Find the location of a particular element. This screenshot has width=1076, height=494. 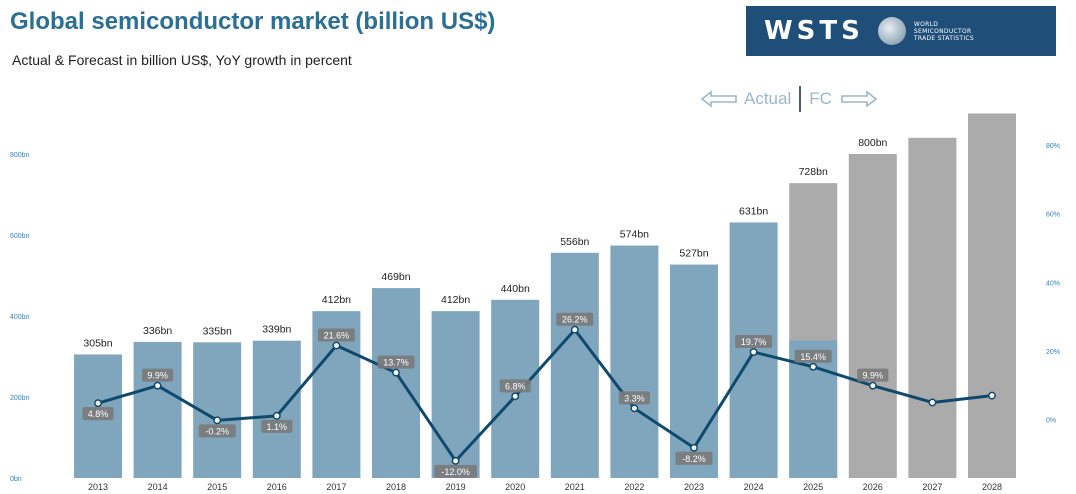

arrow-left-icon is located at coordinates (718, 99).